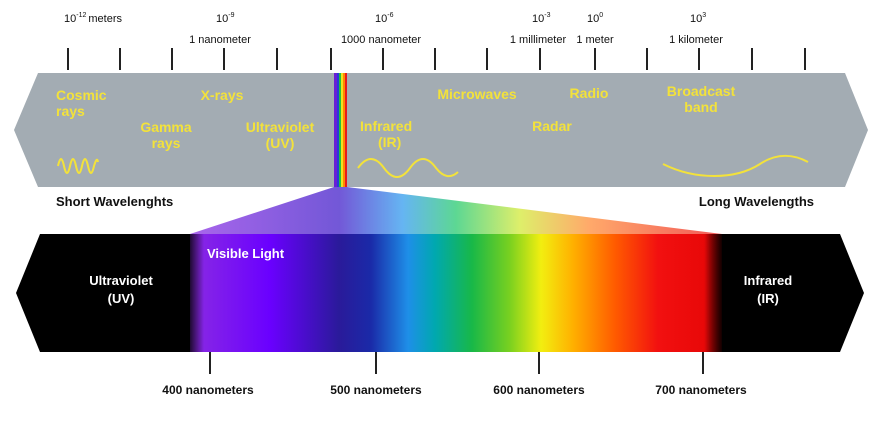 The image size is (883, 422). What do you see at coordinates (696, 40) in the screenshot?
I see `scale-unit-label: 1 kilometer` at bounding box center [696, 40].